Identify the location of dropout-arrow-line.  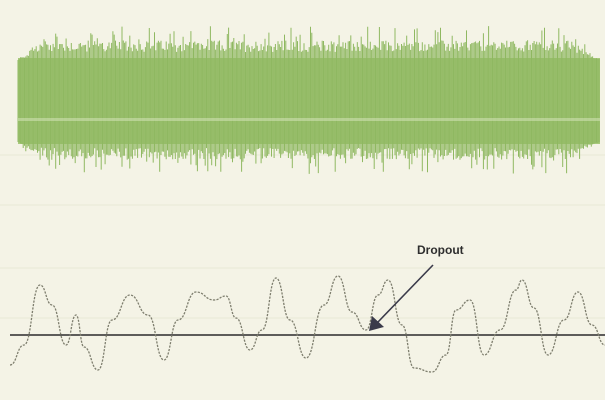
(405, 293).